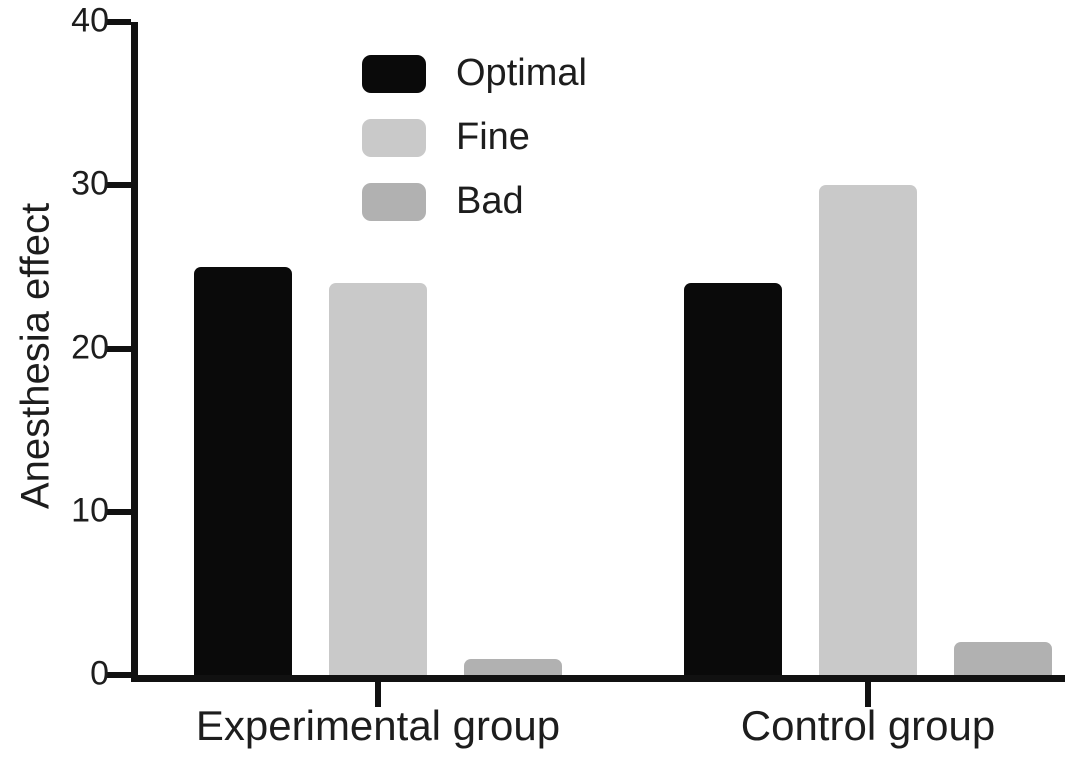  What do you see at coordinates (493, 137) in the screenshot?
I see `legend-label: Fine` at bounding box center [493, 137].